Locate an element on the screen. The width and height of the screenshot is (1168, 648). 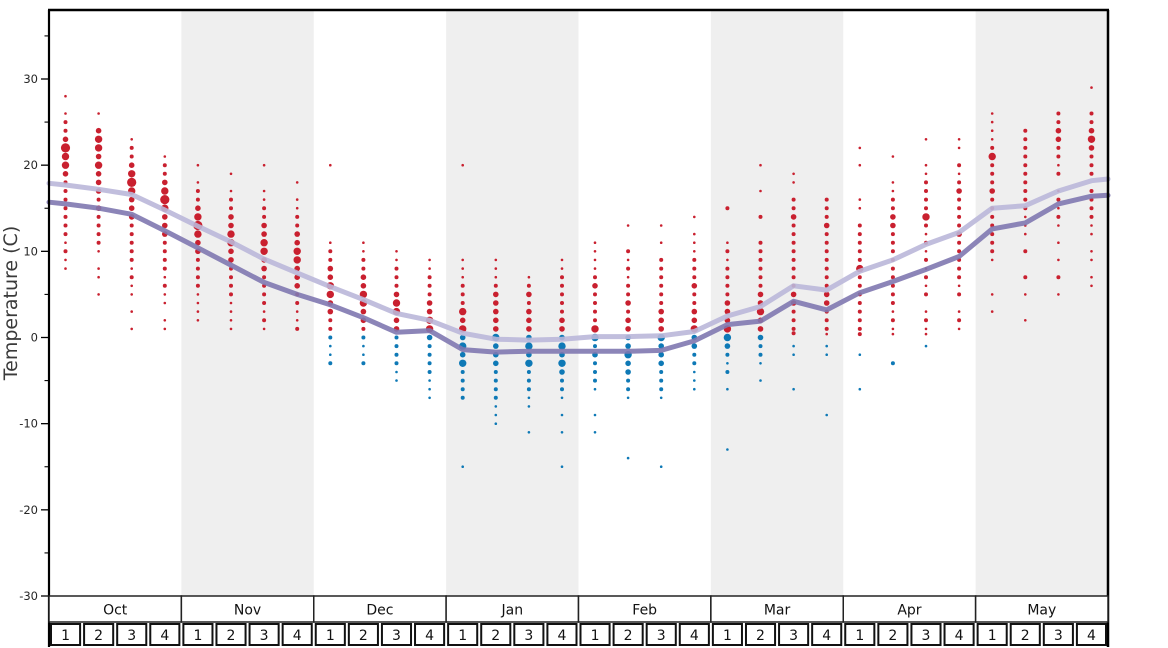
week-label: 3 is located at coordinates (661, 636).